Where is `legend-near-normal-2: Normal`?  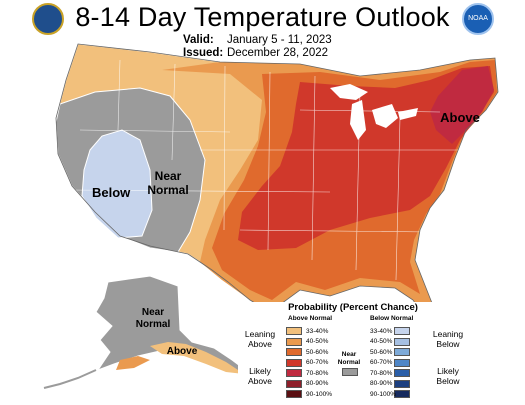 legend-near-normal-2: Normal is located at coordinates (349, 362).